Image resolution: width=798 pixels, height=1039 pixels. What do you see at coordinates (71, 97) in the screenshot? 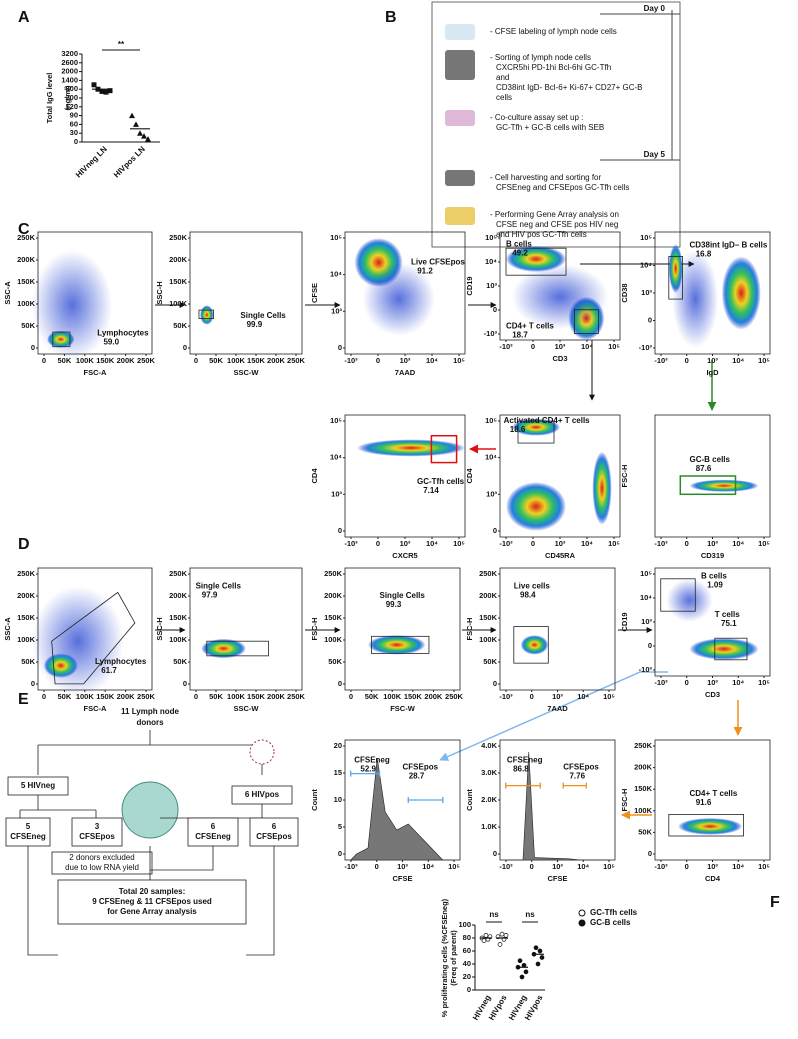
I see `y-tick-label: 200` at bounding box center [71, 97].